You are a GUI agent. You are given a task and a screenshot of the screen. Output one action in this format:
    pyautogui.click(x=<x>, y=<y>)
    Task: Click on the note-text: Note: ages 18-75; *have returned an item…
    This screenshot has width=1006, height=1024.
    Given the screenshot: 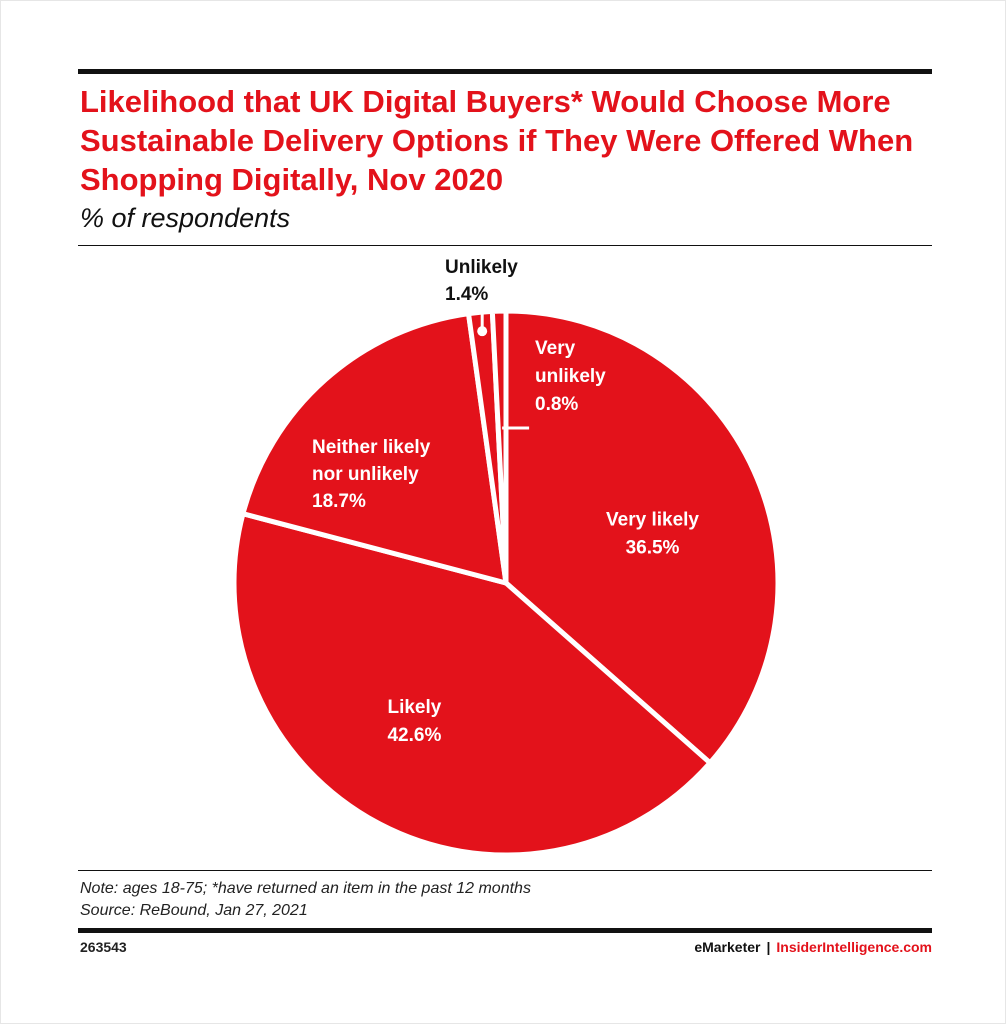 What is the action you would take?
    pyautogui.click(x=305, y=888)
    